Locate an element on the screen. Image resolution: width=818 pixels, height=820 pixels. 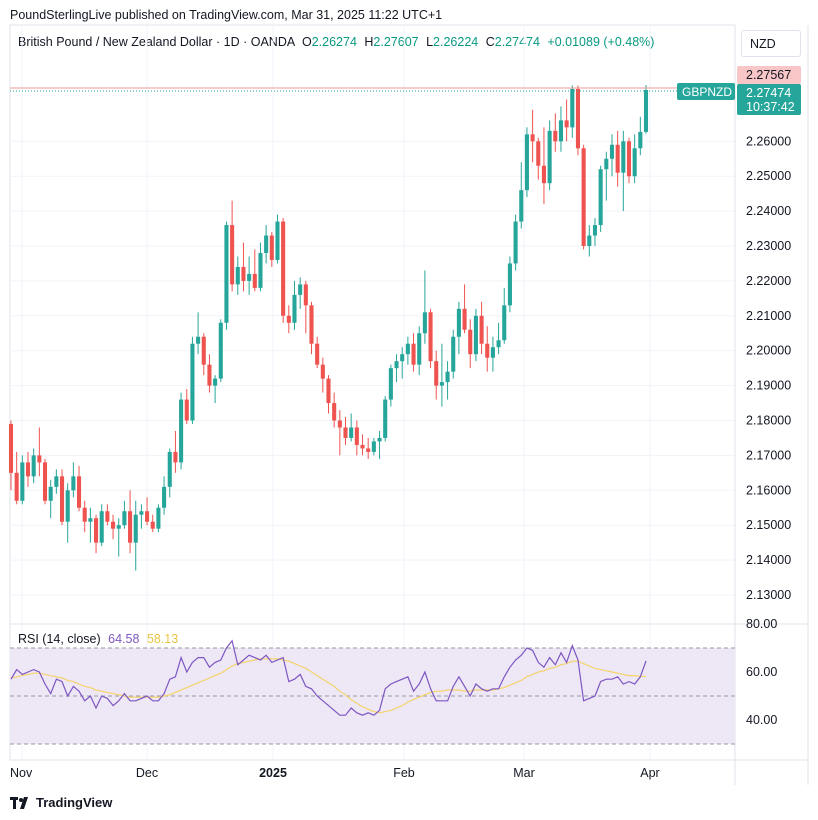
rsi-ma-value: 58.13 is located at coordinates (162, 639).